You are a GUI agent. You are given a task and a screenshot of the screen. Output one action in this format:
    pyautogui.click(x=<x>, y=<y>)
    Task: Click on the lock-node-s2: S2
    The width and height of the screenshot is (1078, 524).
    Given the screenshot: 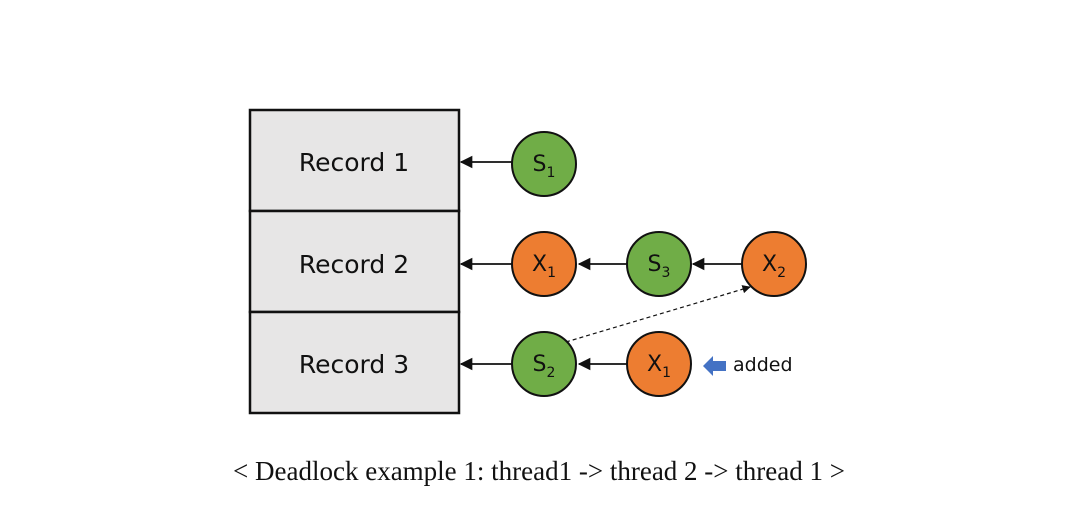 What is the action you would take?
    pyautogui.click(x=544, y=364)
    